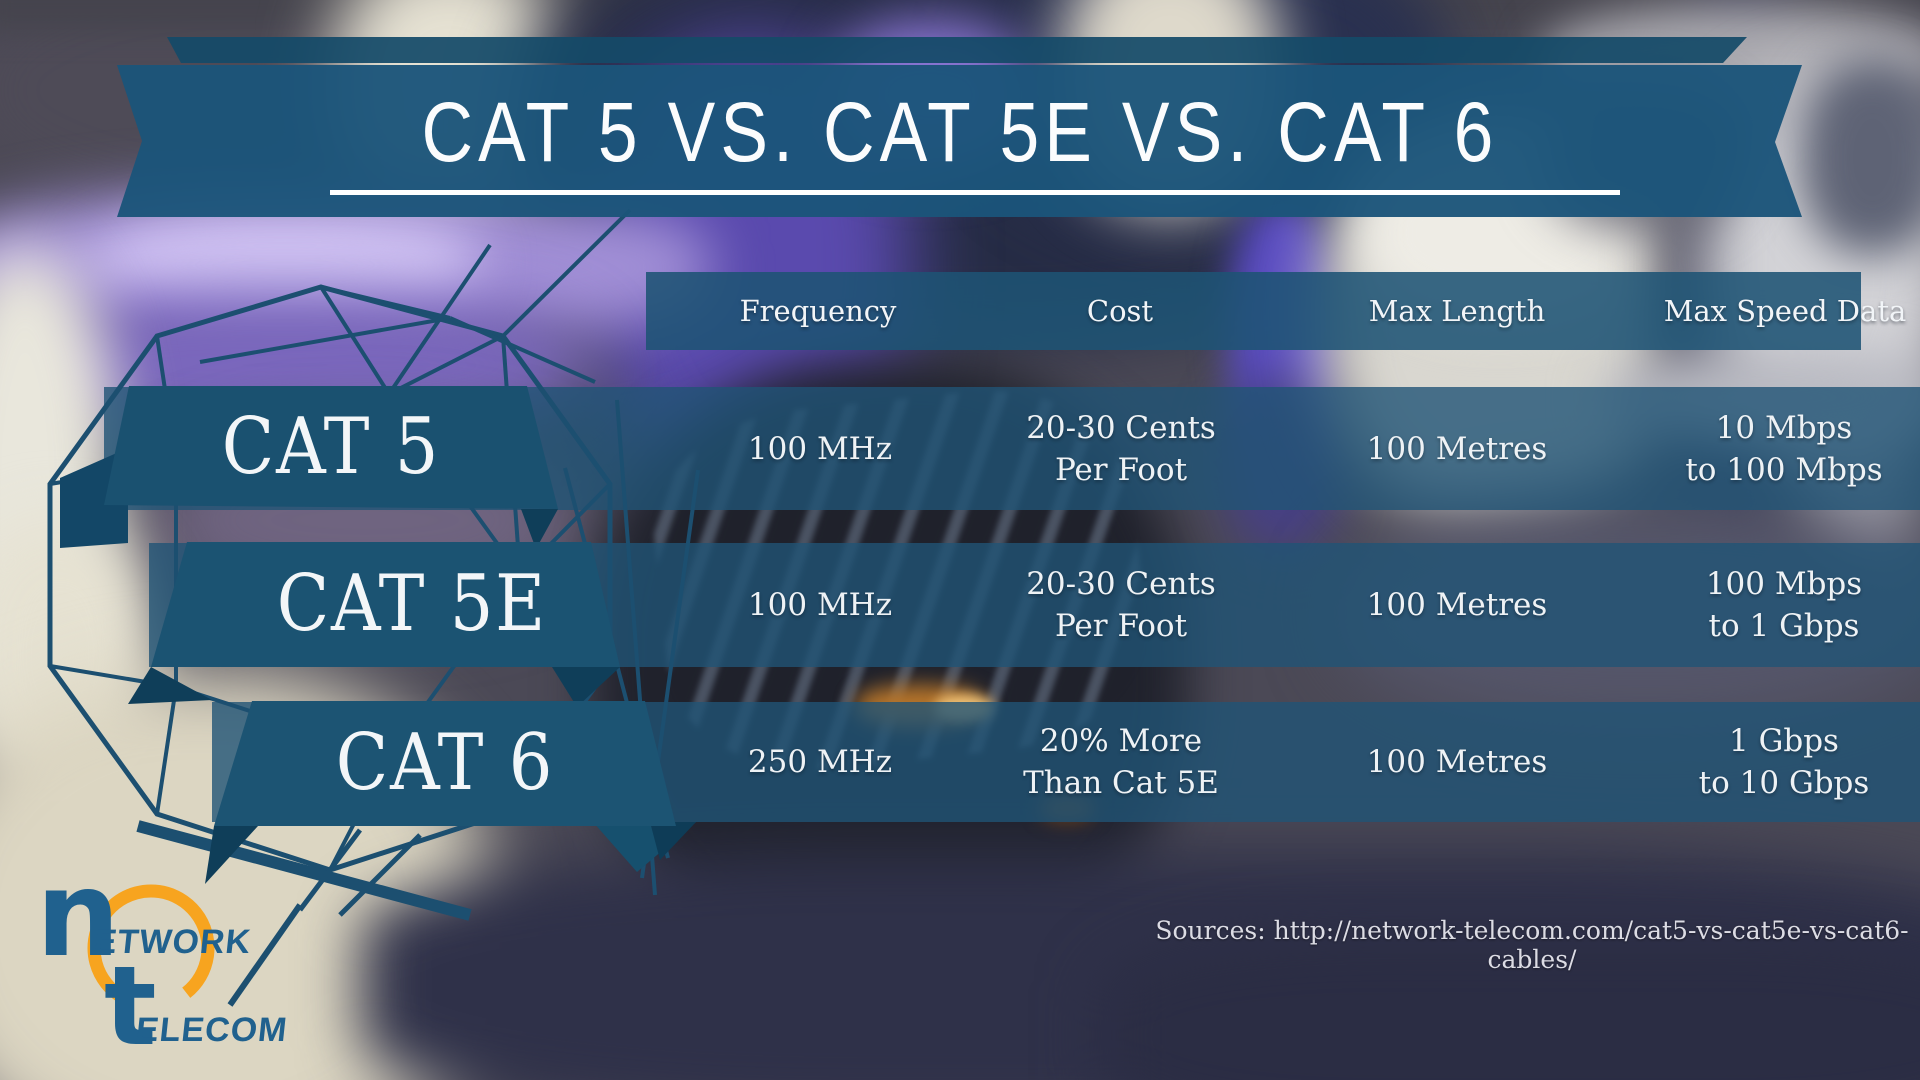 This screenshot has width=1920, height=1080. What do you see at coordinates (212, 1030) in the screenshot?
I see `logo-word-telecom: ELECOM` at bounding box center [212, 1030].